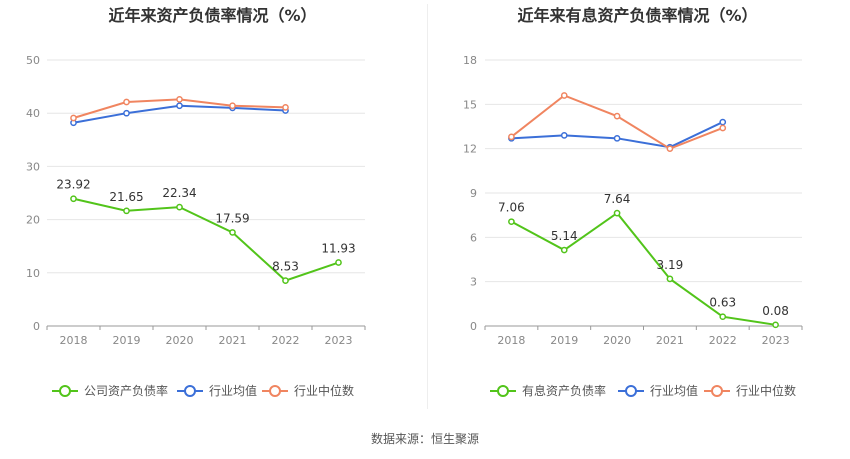  What do you see at coordinates (473, 237) in the screenshot?
I see `y-tick-label: 6` at bounding box center [473, 237].